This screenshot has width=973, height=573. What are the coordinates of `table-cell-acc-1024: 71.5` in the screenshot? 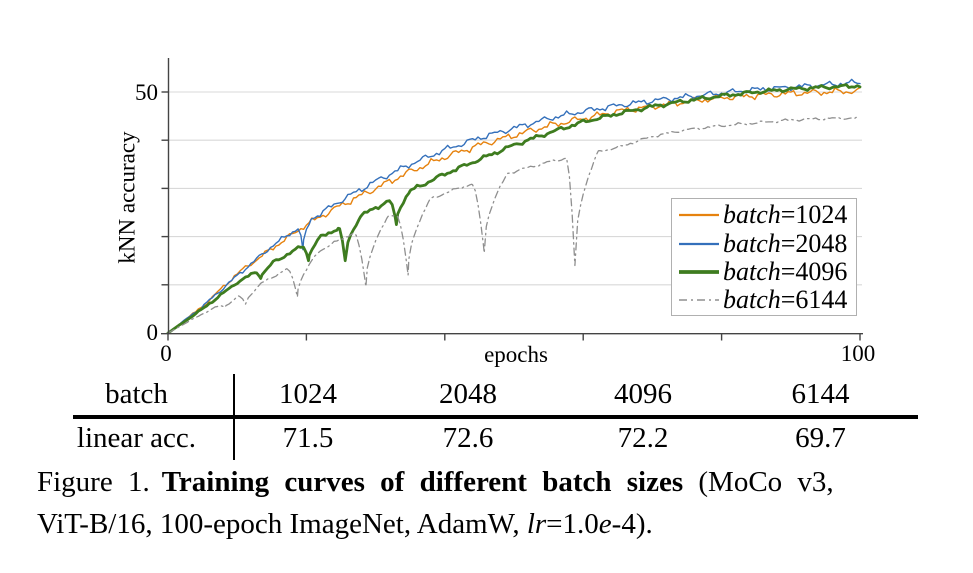 It's located at (308, 438).